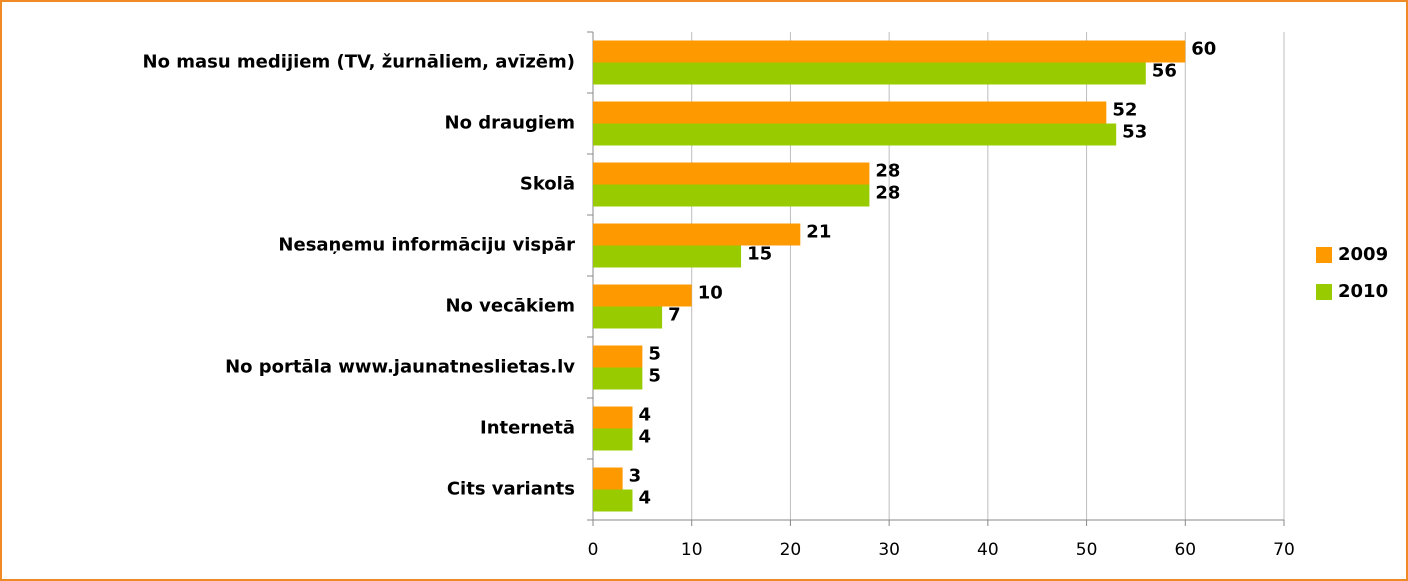  I want to click on data-label: 52, so click(1124, 110).